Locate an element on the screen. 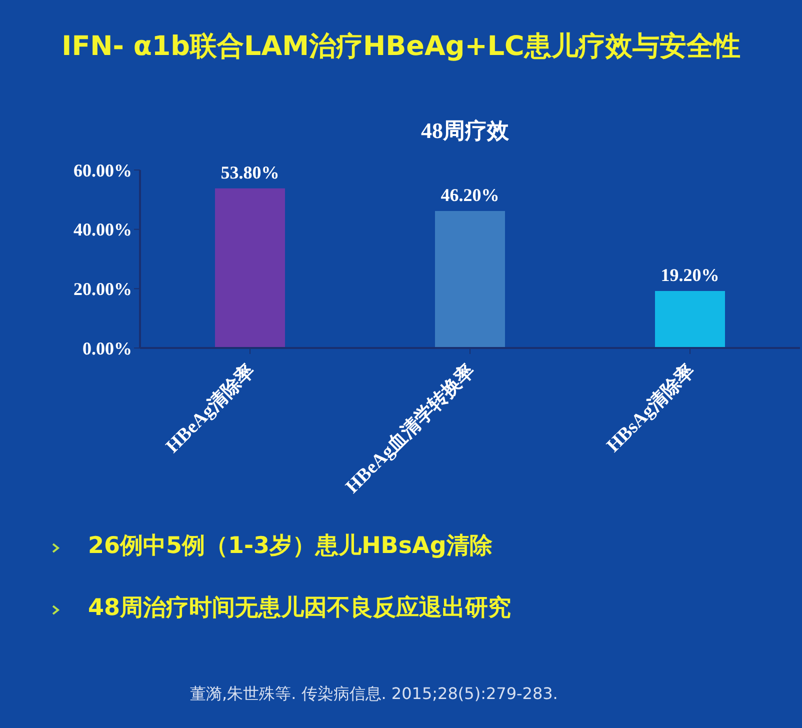 The height and width of the screenshot is (728, 802). y-tick-label: 20.00% is located at coordinates (103, 289).